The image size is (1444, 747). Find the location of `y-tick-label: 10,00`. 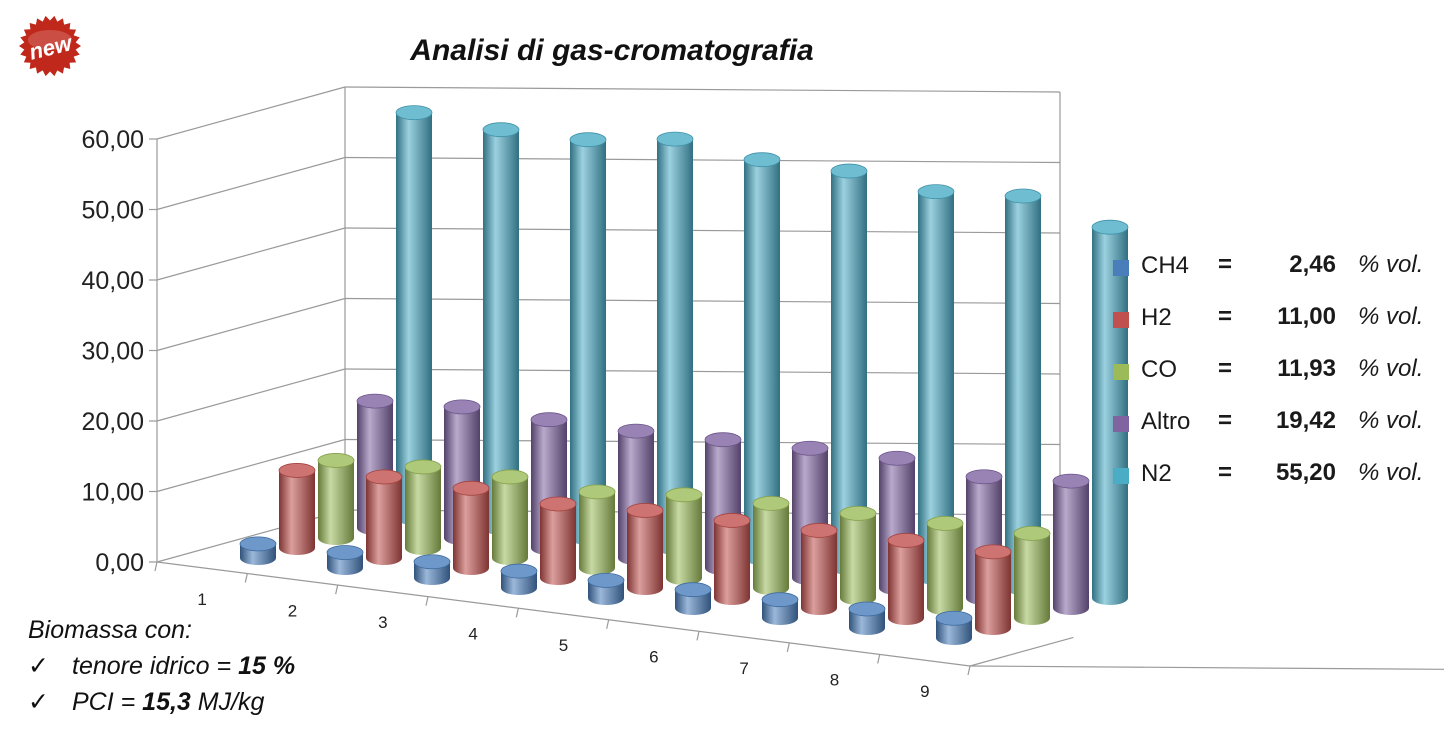

y-tick-label: 10,00 is located at coordinates (112, 493).